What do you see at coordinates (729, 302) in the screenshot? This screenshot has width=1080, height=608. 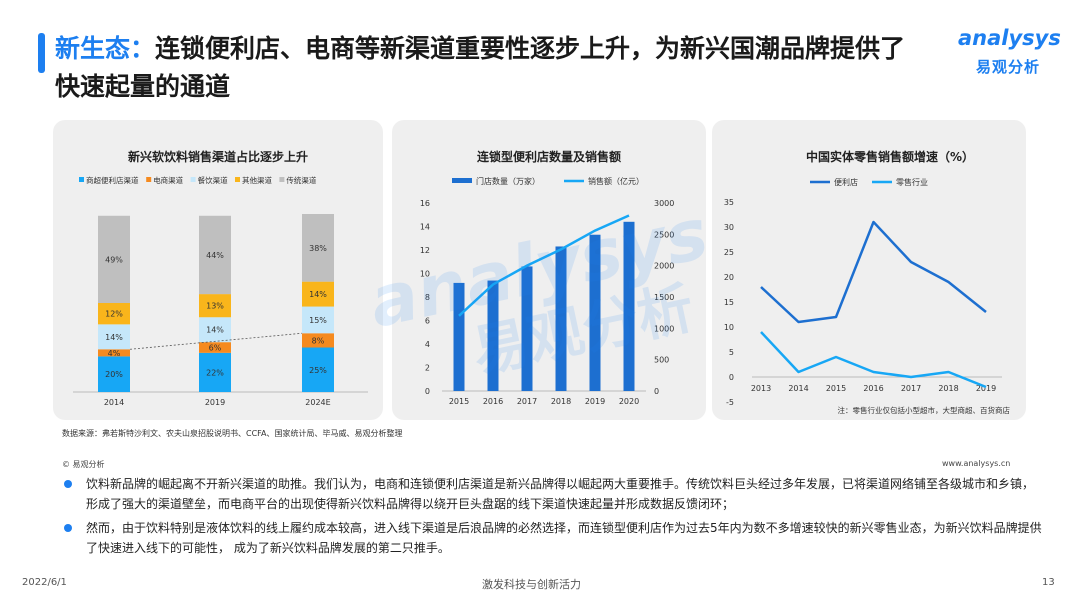 I see `y-tick-label: 15` at bounding box center [729, 302].